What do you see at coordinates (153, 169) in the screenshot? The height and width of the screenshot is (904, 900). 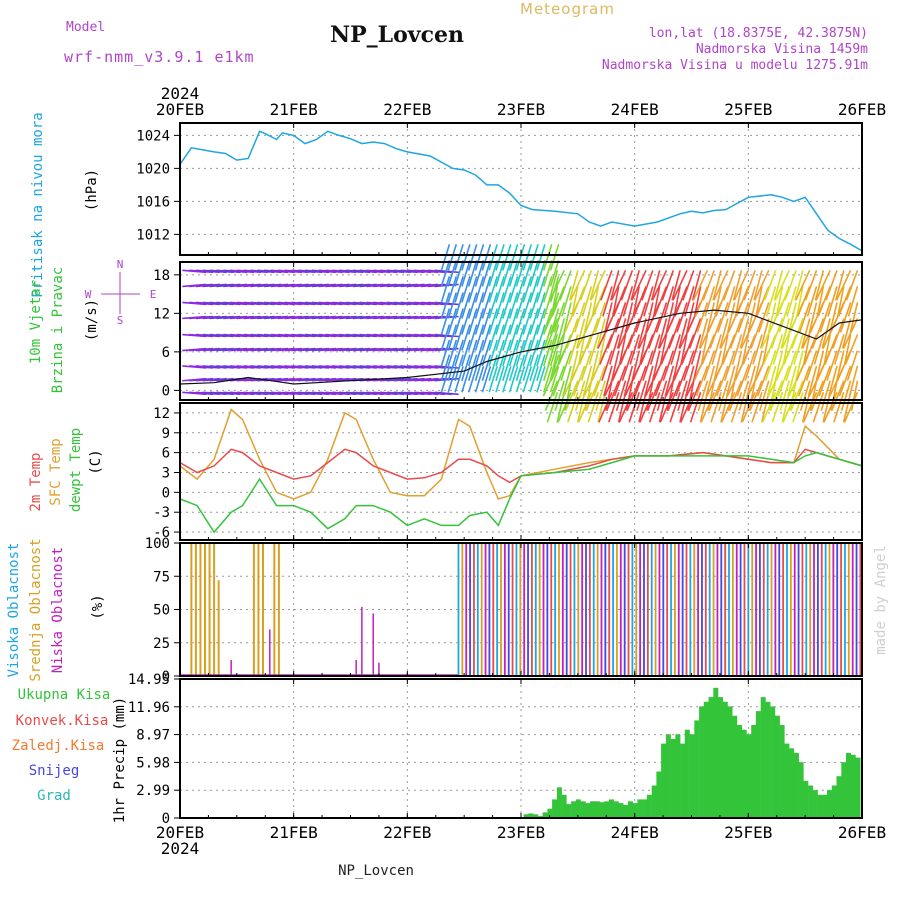 I see `pressure-ytick-label: 1020` at bounding box center [153, 169].